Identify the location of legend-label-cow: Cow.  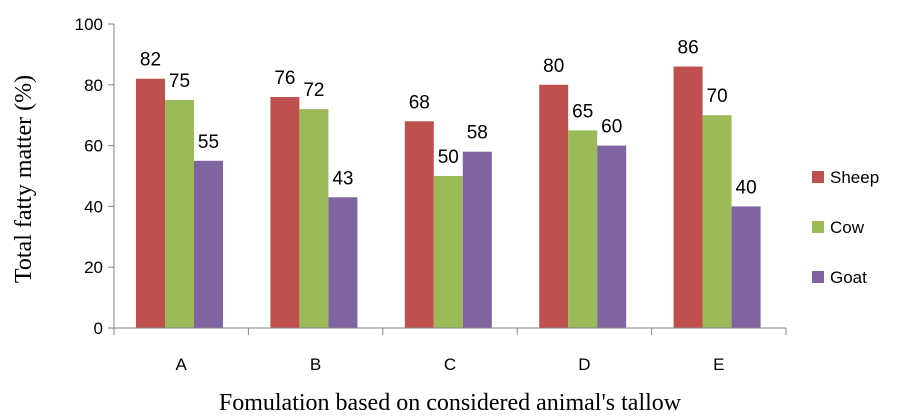
(847, 227).